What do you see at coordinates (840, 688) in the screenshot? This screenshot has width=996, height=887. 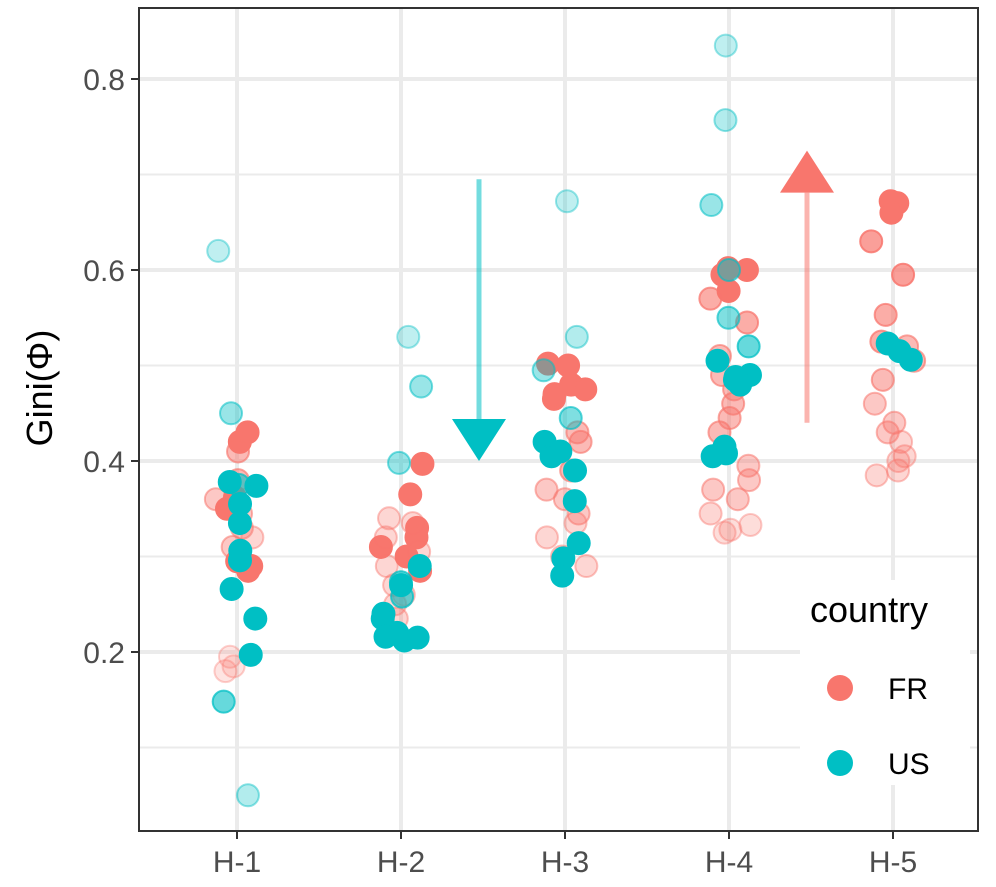 I see `legend-key-fr` at bounding box center [840, 688].